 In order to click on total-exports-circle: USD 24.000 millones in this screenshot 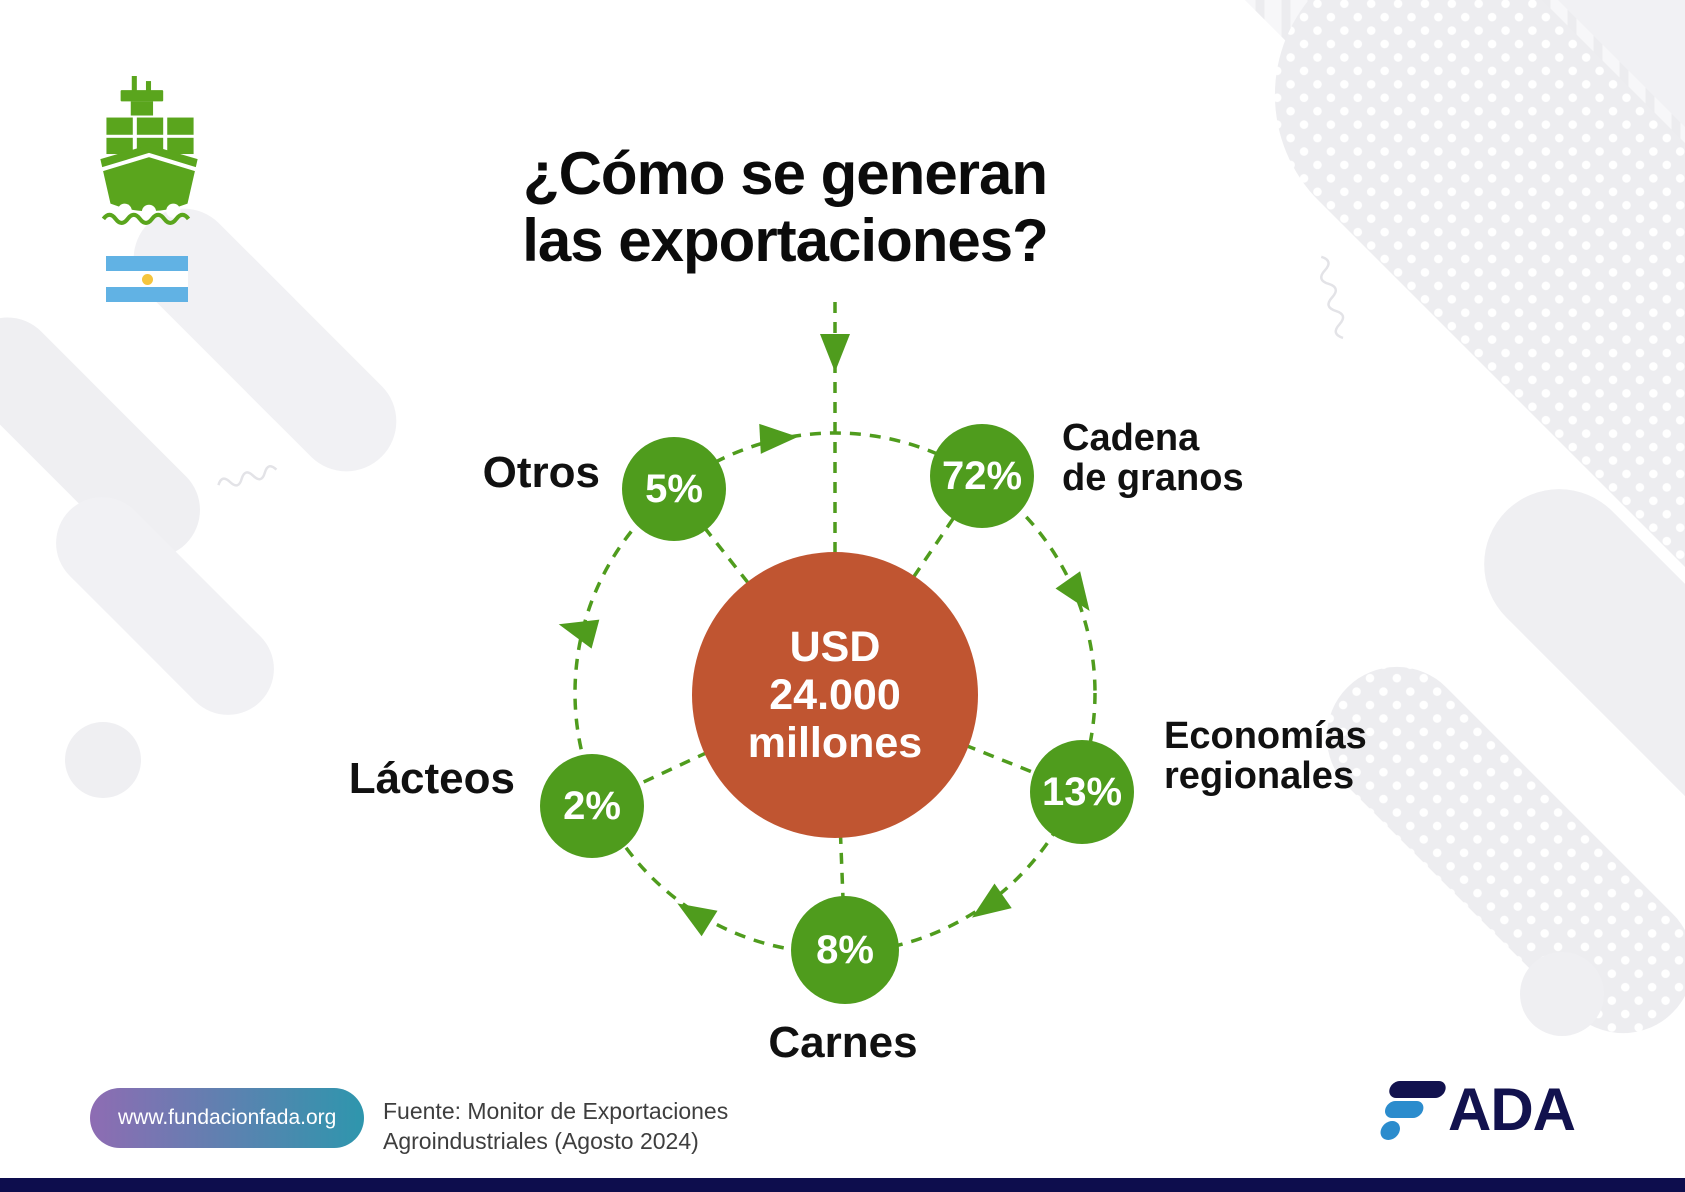, I will do `click(835, 695)`.